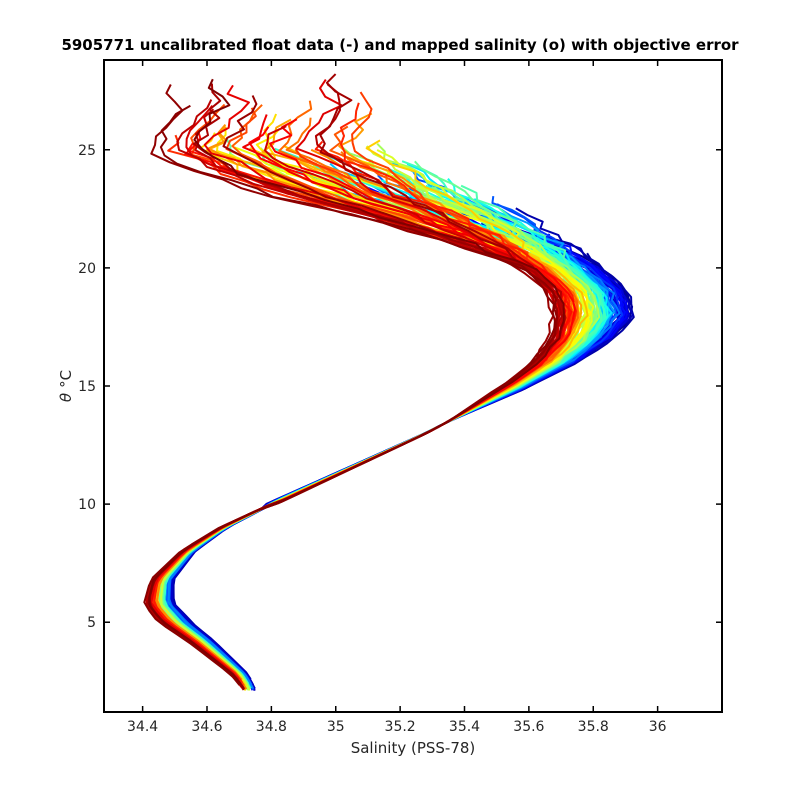  Describe the element at coordinates (91, 623) in the screenshot. I see `y-tick-label: 5` at that location.